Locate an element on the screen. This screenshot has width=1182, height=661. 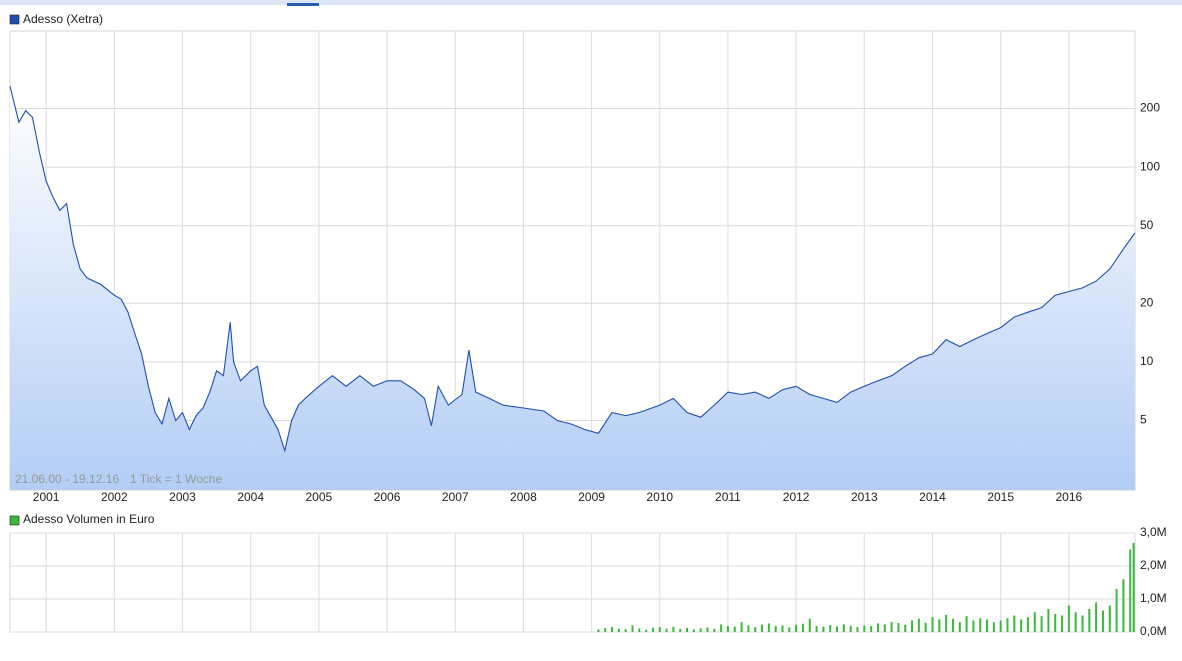
y-tick-label: 0,0M is located at coordinates (1153, 631).